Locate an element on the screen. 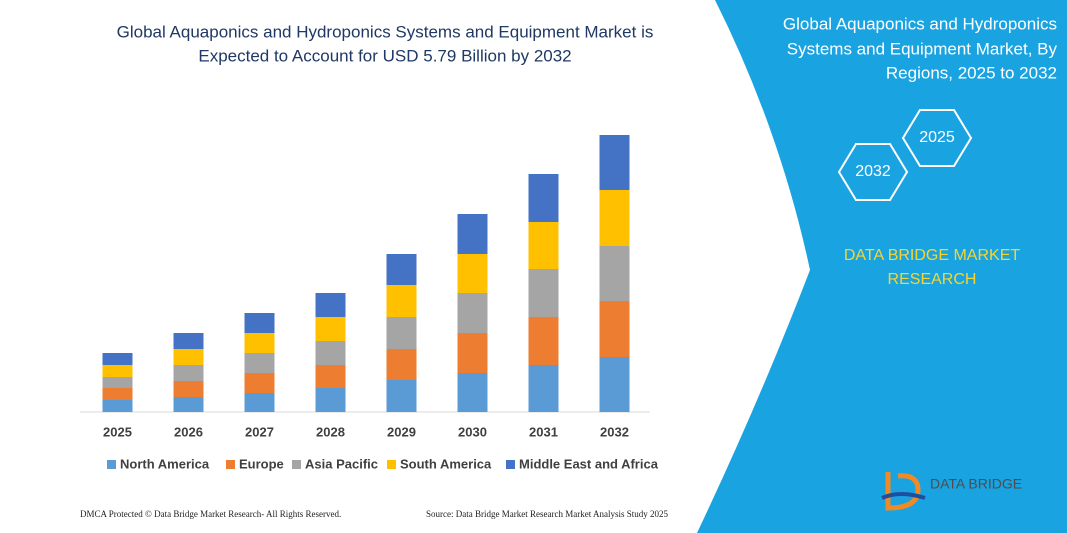 This screenshot has width=1067, height=533. legend-label: Asia Pacific is located at coordinates (341, 463).